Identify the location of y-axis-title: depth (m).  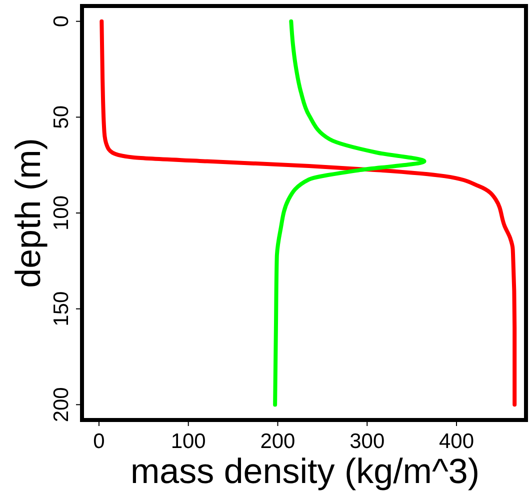
(28, 213).